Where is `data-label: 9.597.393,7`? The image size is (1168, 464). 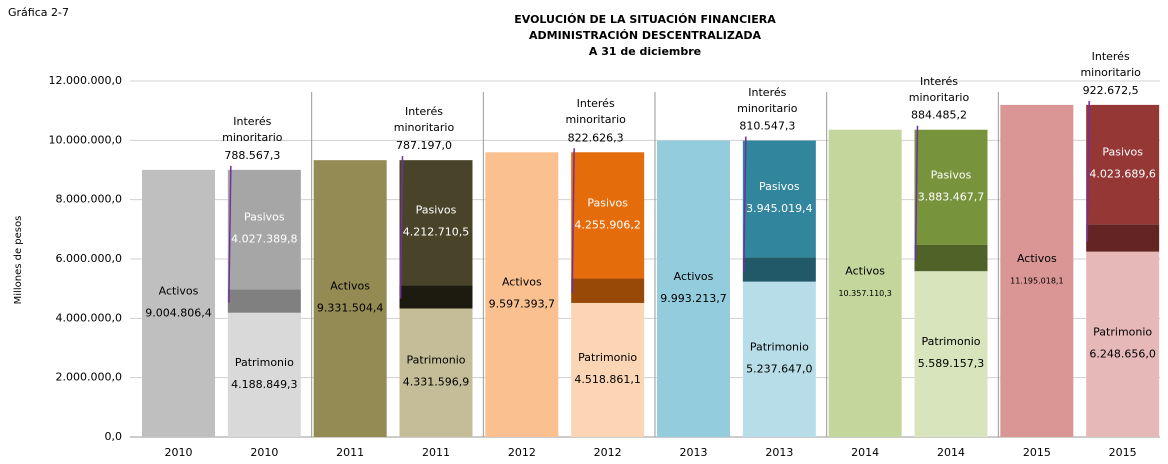 data-label: 9.597.393,7 is located at coordinates (522, 304).